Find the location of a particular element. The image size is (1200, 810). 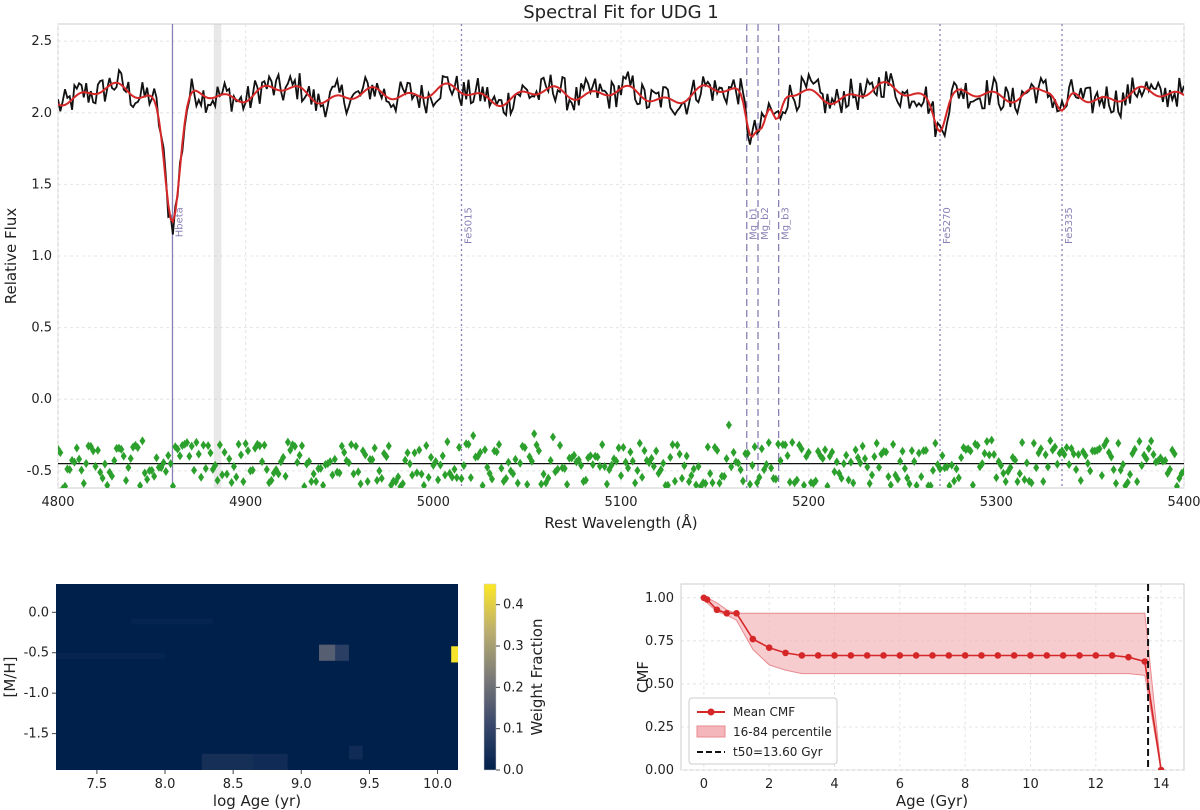

cmf-ytick-label: 0.50 is located at coordinates (659, 684).